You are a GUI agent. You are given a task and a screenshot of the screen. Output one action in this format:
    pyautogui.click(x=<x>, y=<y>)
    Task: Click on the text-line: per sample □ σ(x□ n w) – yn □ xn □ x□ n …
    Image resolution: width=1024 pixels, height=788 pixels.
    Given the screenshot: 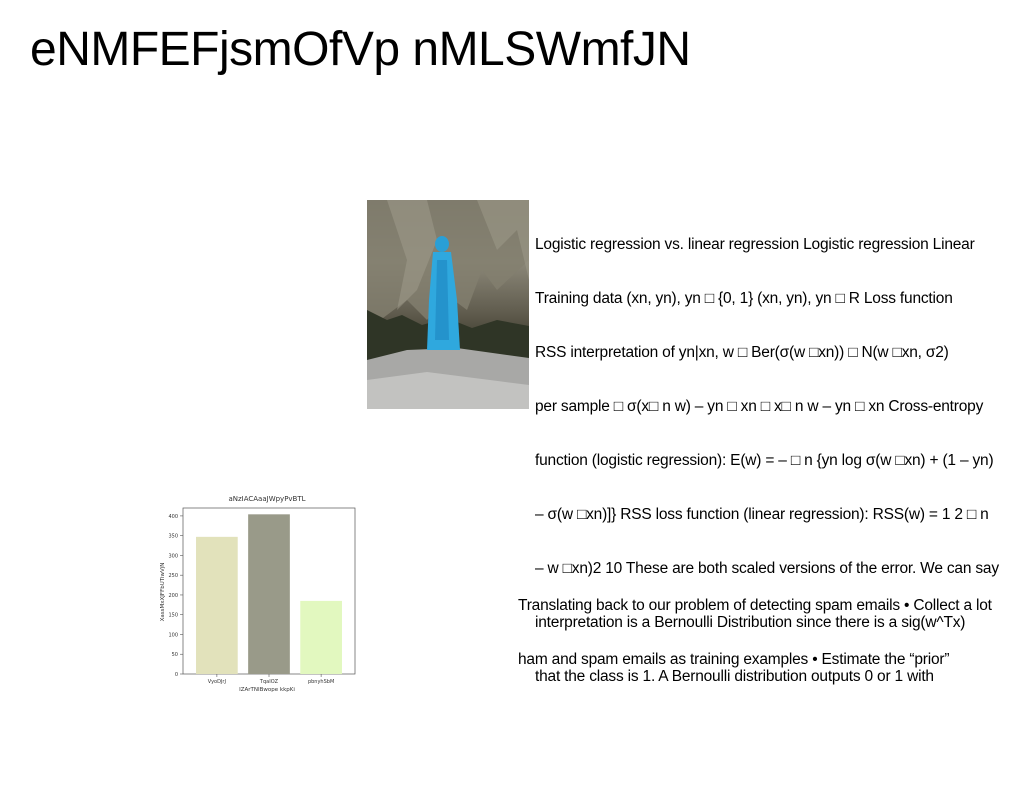 What is the action you would take?
    pyautogui.click(x=759, y=406)
    